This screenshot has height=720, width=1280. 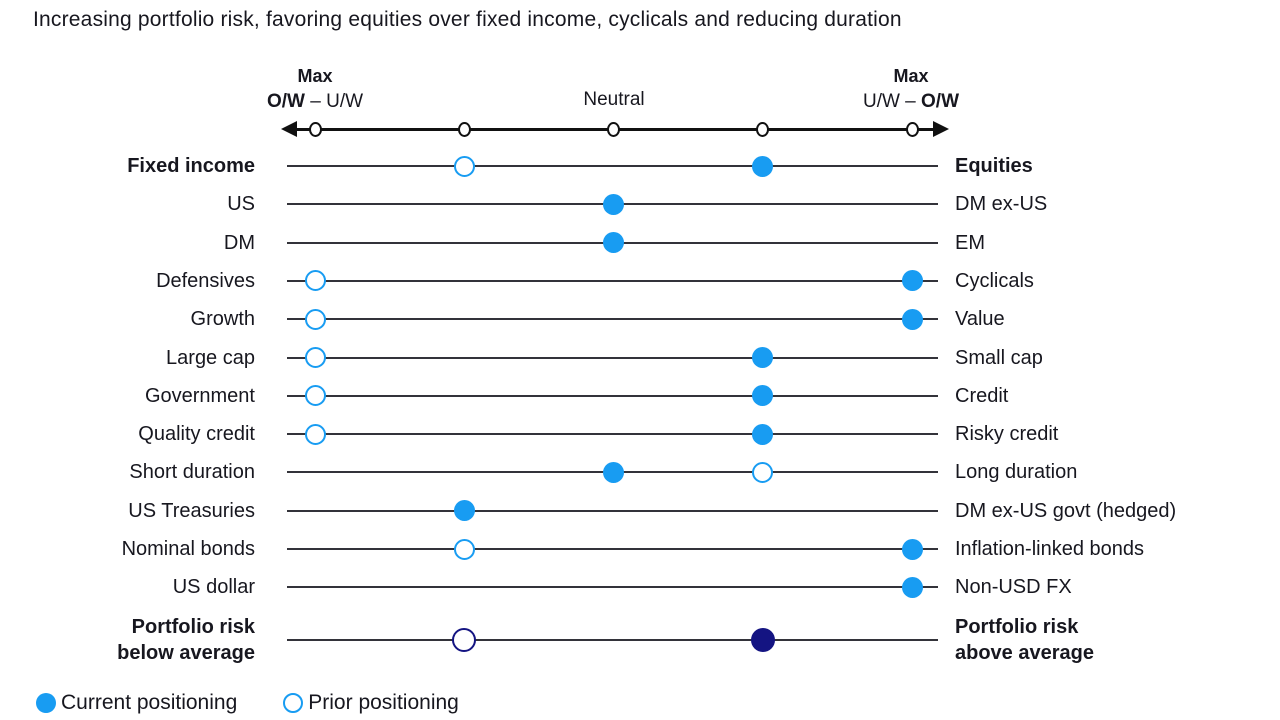 I want to click on row-label-right: Small cap, so click(x=999, y=357).